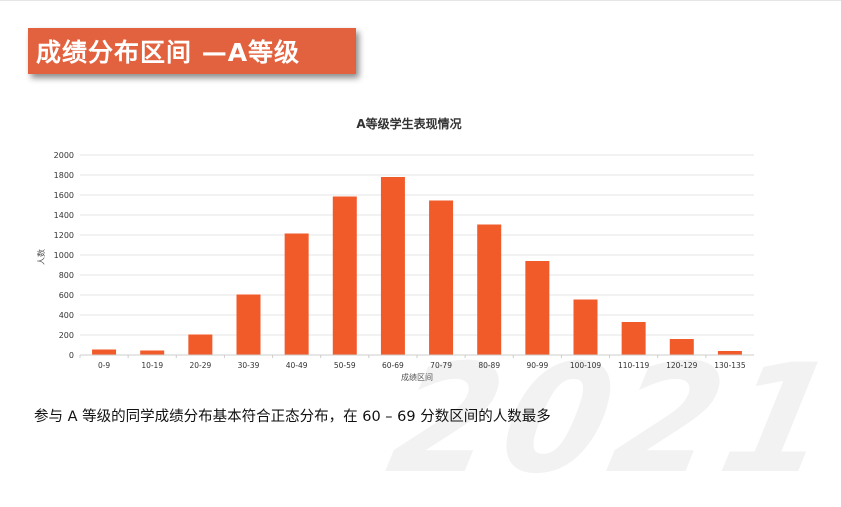 The height and width of the screenshot is (507, 841). I want to click on x-tick-label: 10-19, so click(152, 365).